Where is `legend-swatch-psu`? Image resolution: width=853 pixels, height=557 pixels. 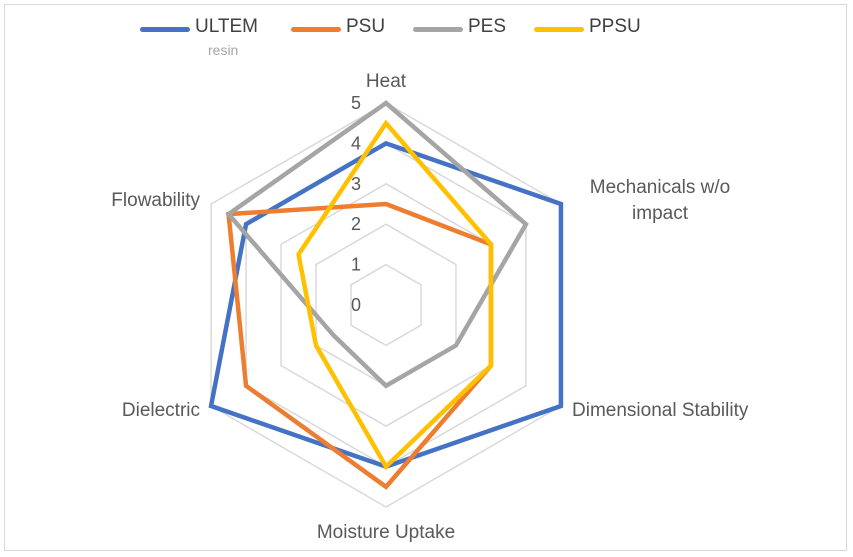
legend-swatch-psu is located at coordinates (316, 29).